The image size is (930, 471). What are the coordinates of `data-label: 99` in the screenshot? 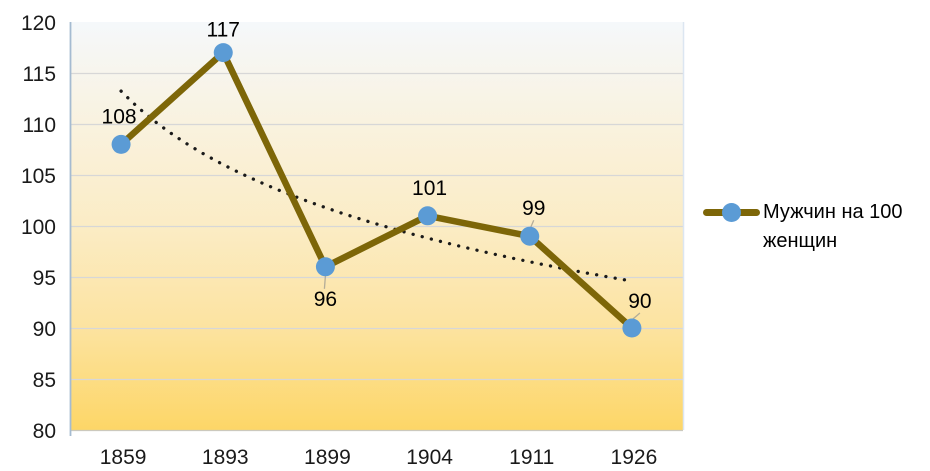 It's located at (533, 208).